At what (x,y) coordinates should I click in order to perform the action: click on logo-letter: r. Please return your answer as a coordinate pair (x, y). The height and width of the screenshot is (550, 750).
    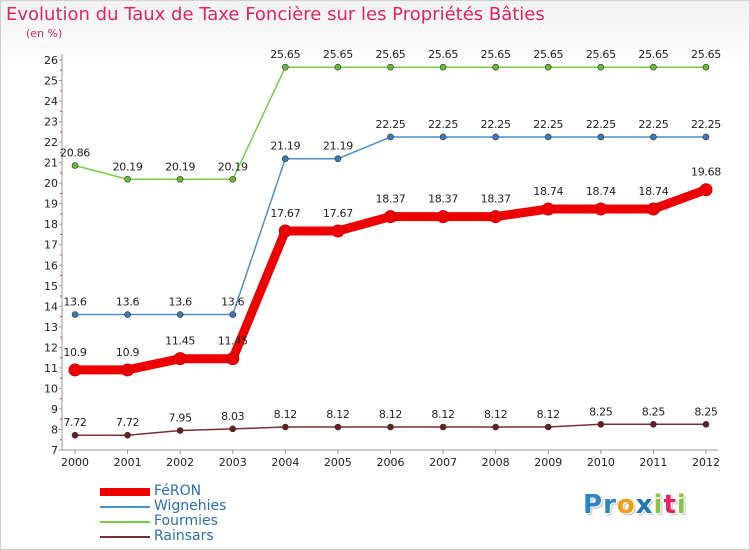
    Looking at the image, I should click on (610, 505).